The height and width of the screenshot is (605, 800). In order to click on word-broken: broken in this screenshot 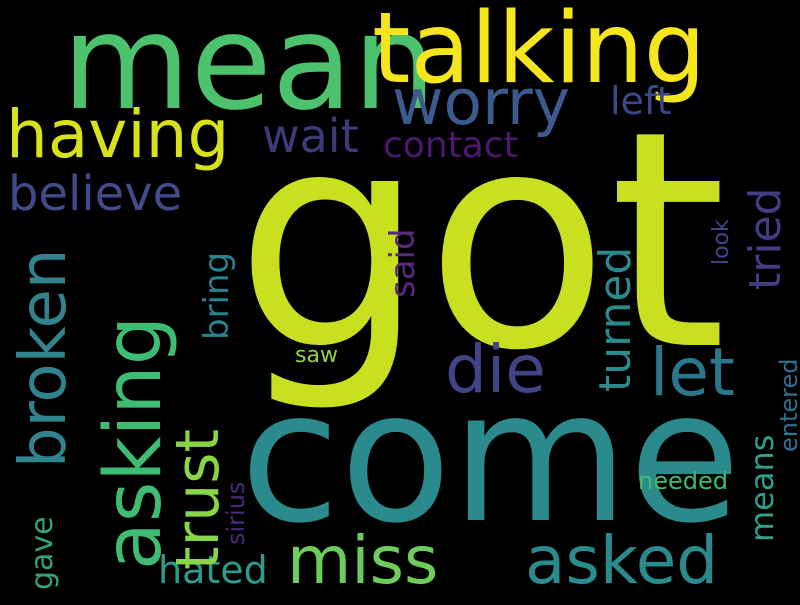, I will do `click(44, 358)`.